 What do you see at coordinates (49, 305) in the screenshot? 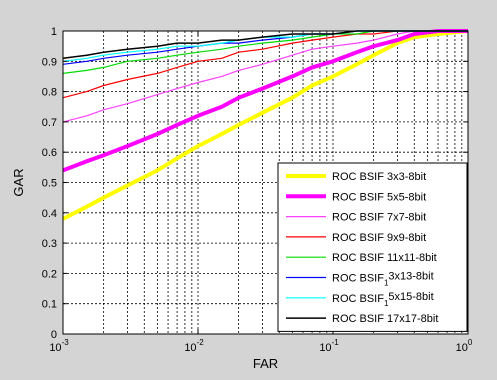
I see `y-tick-label: 0.1` at bounding box center [49, 305].